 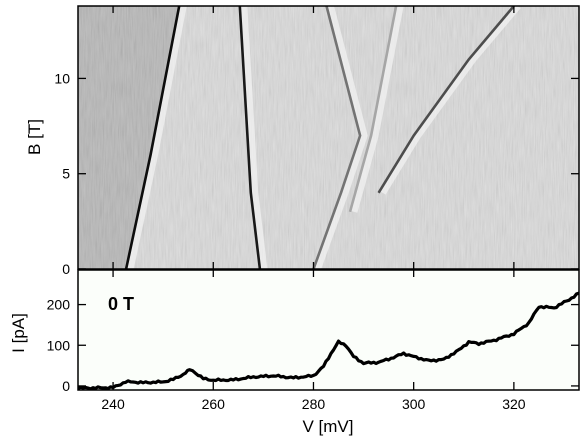 What do you see at coordinates (514, 404) in the screenshot?
I see `trace-xtick-label: 320` at bounding box center [514, 404].